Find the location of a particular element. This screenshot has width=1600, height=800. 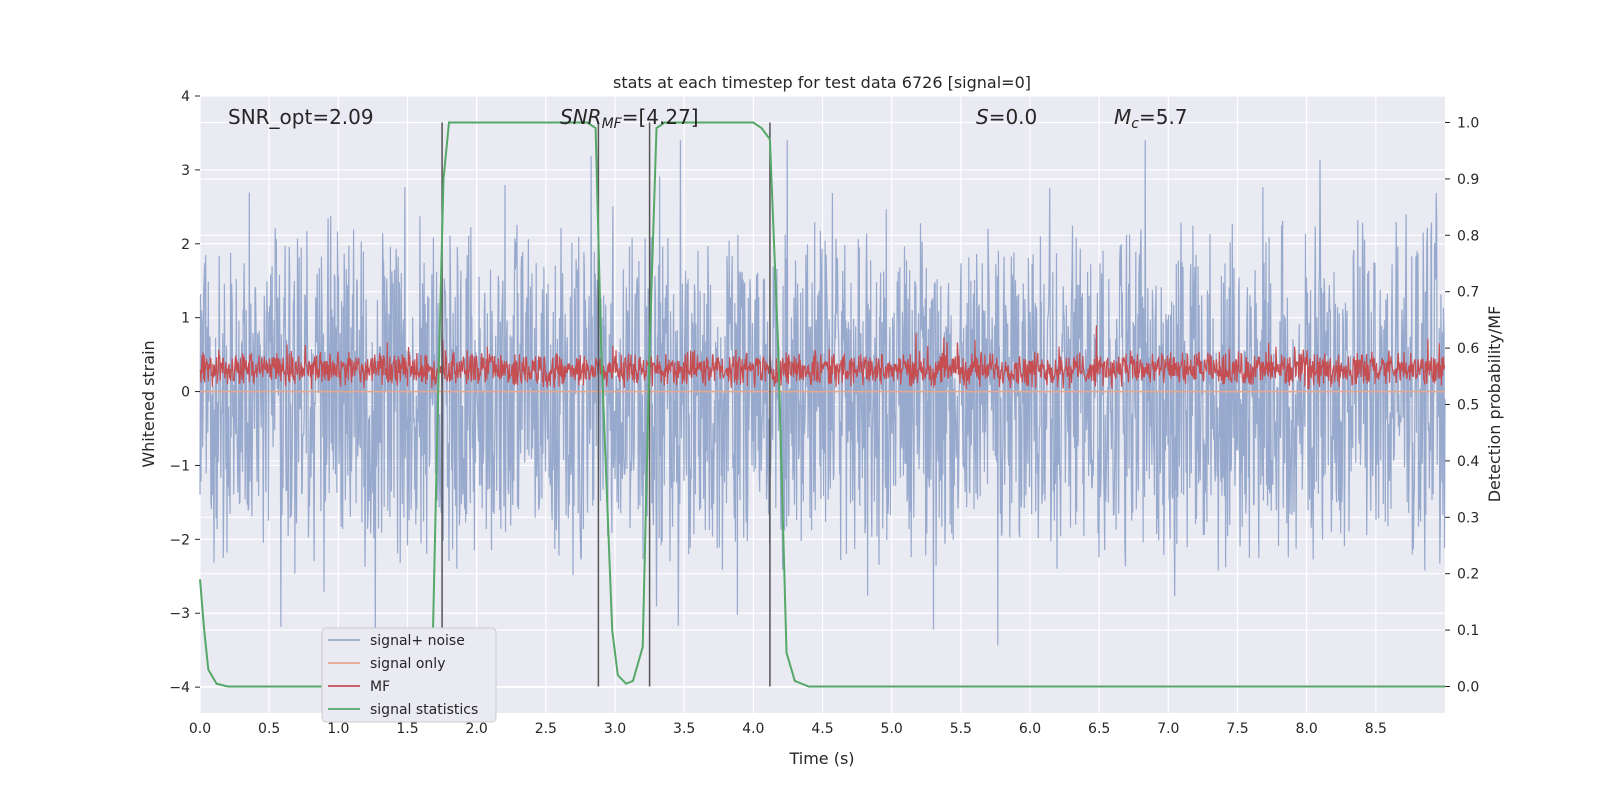

y2-tick-label: 0.9 is located at coordinates (1468, 180).